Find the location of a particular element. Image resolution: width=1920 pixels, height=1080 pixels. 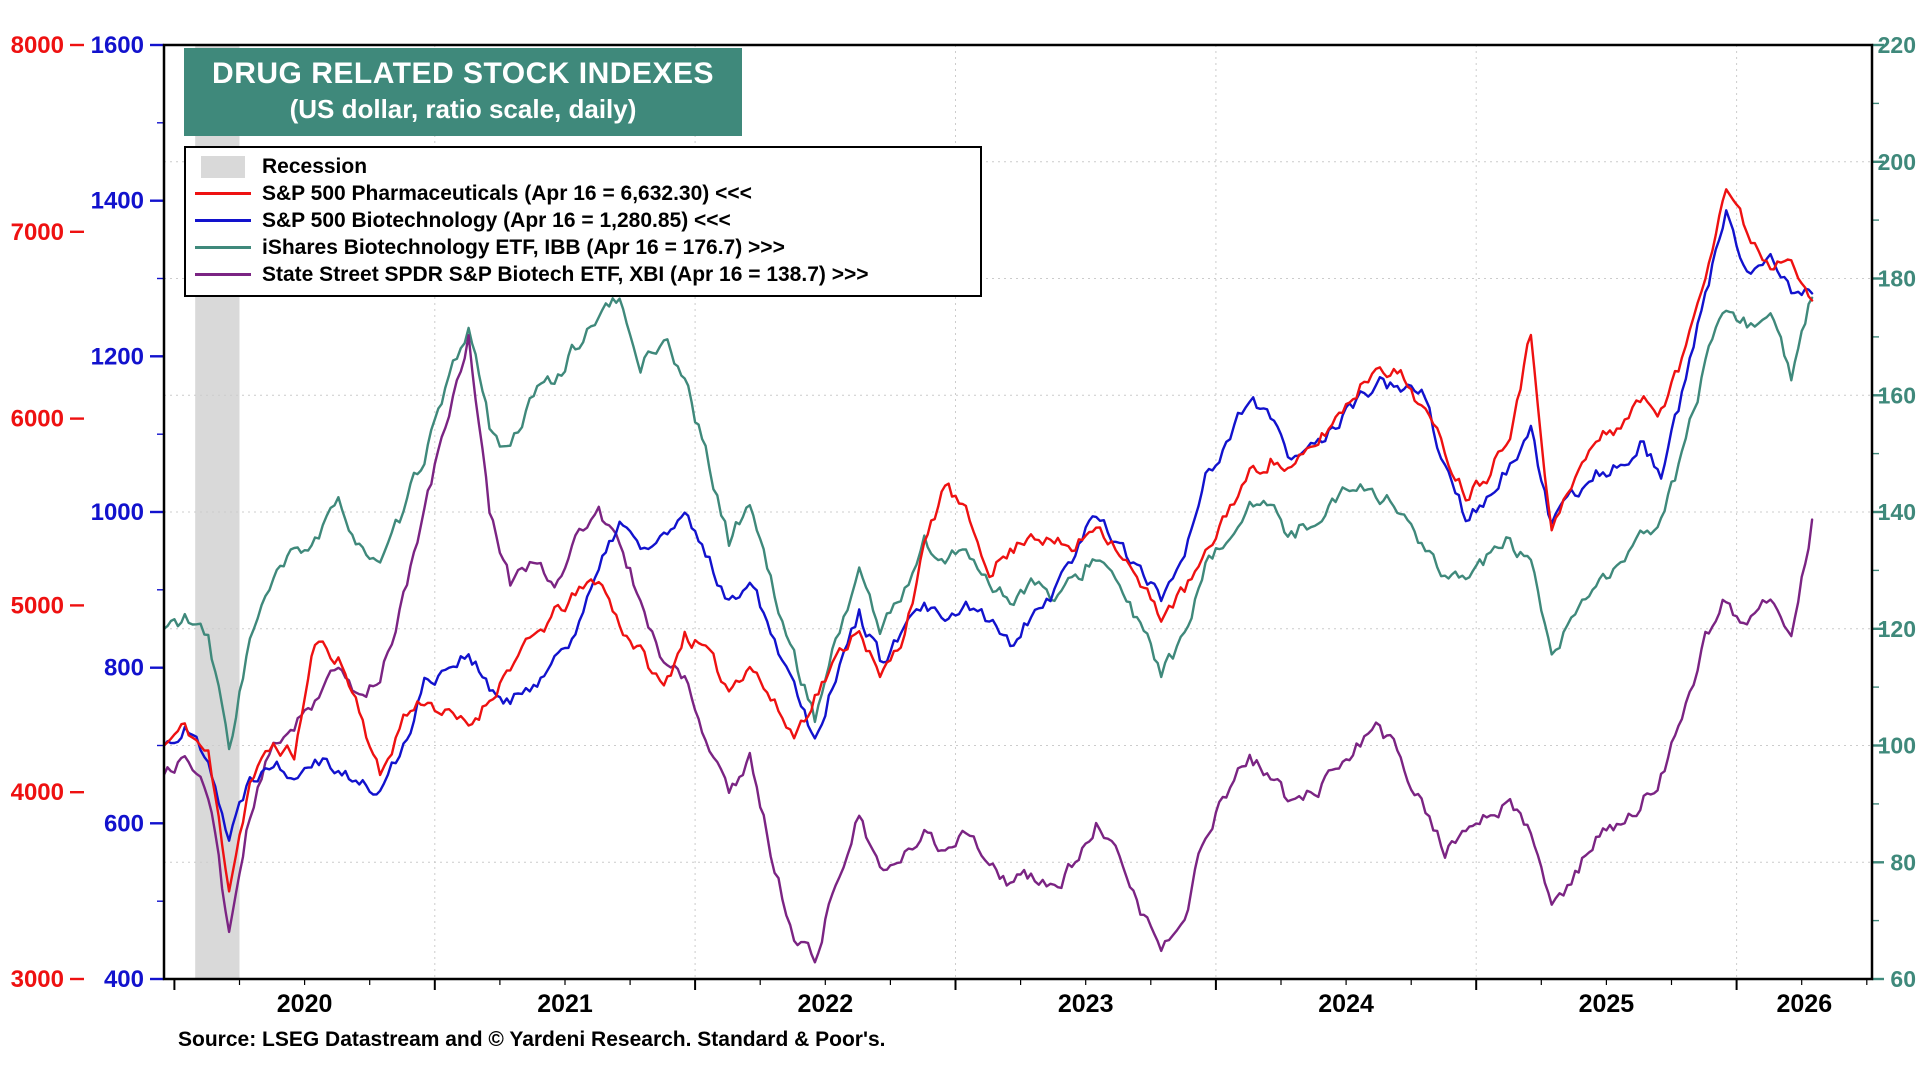

y-axis-right-label: 200 is located at coordinates (1897, 162).